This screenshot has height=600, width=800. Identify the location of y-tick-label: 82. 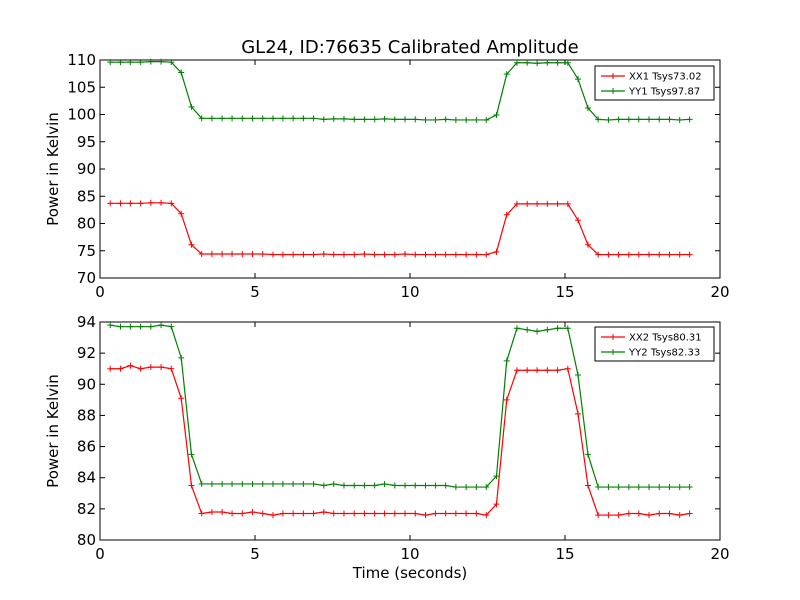
(86, 509).